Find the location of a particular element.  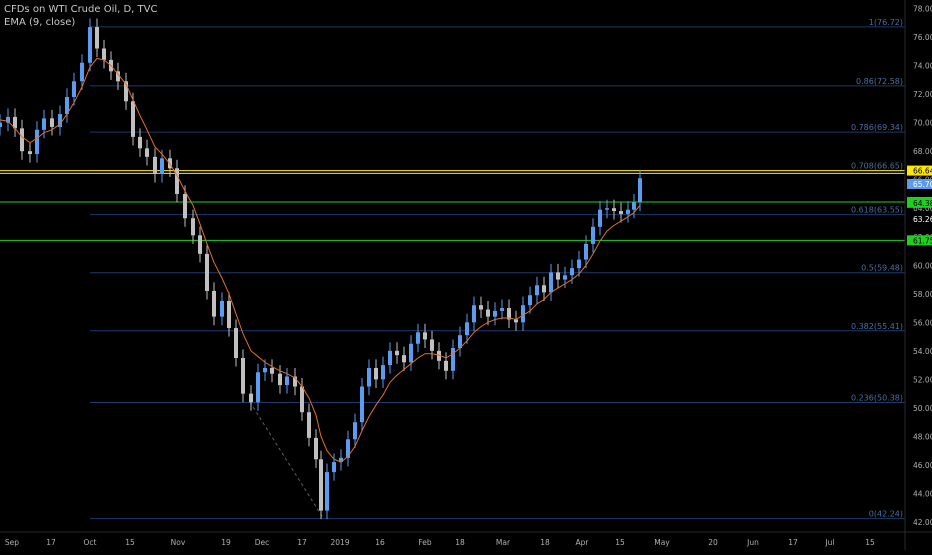

price-tick-label: 44.00 is located at coordinates (922, 493).